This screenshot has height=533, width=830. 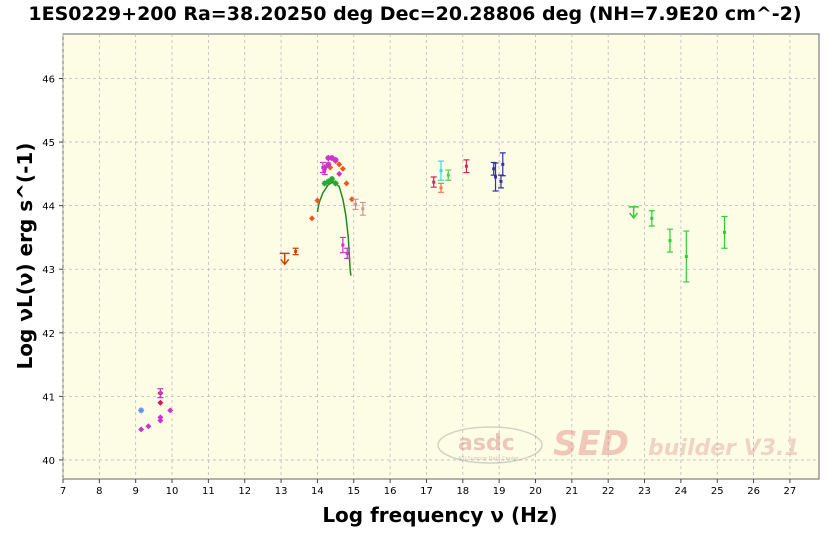 I want to click on x-axis-label: Log frequency ν (Hz), so click(x=439, y=515).